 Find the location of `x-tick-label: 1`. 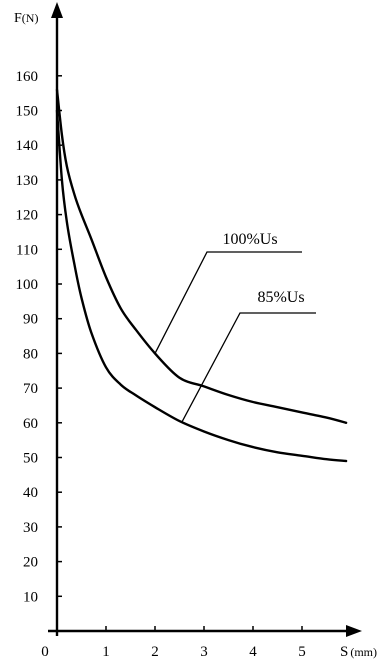

x-tick-label: 1 is located at coordinates (106, 652).